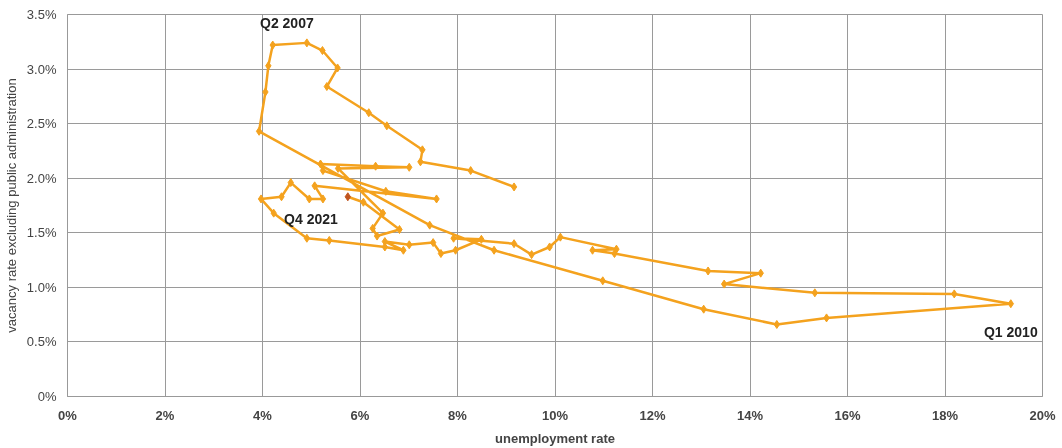  I want to click on annotation: Q1 2010, so click(1010, 331).